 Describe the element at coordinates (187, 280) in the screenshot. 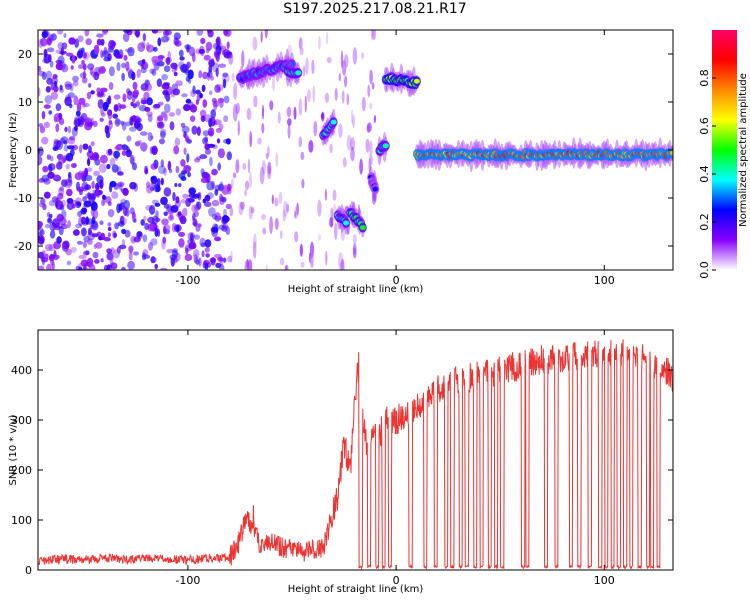

I see `spectrogram-xtick-label: -100` at that location.